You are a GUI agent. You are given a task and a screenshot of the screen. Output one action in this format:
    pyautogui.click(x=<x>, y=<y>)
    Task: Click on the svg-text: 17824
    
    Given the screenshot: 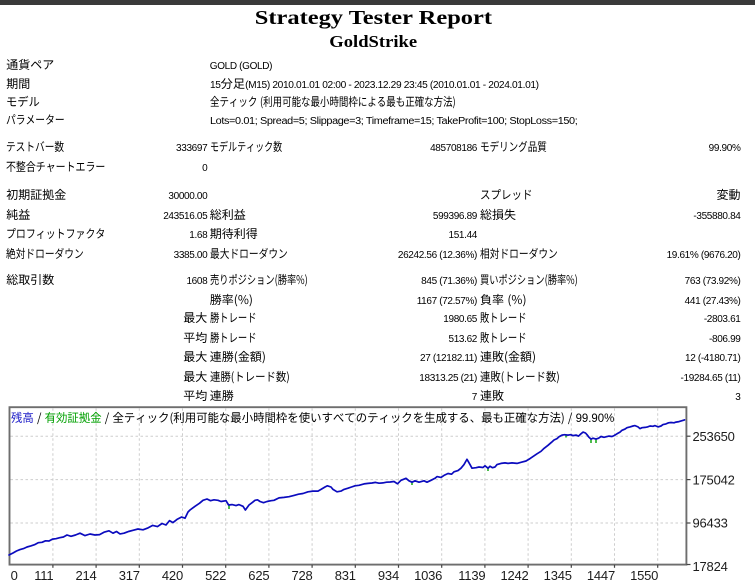 What is the action you would take?
    pyautogui.click(x=710, y=566)
    